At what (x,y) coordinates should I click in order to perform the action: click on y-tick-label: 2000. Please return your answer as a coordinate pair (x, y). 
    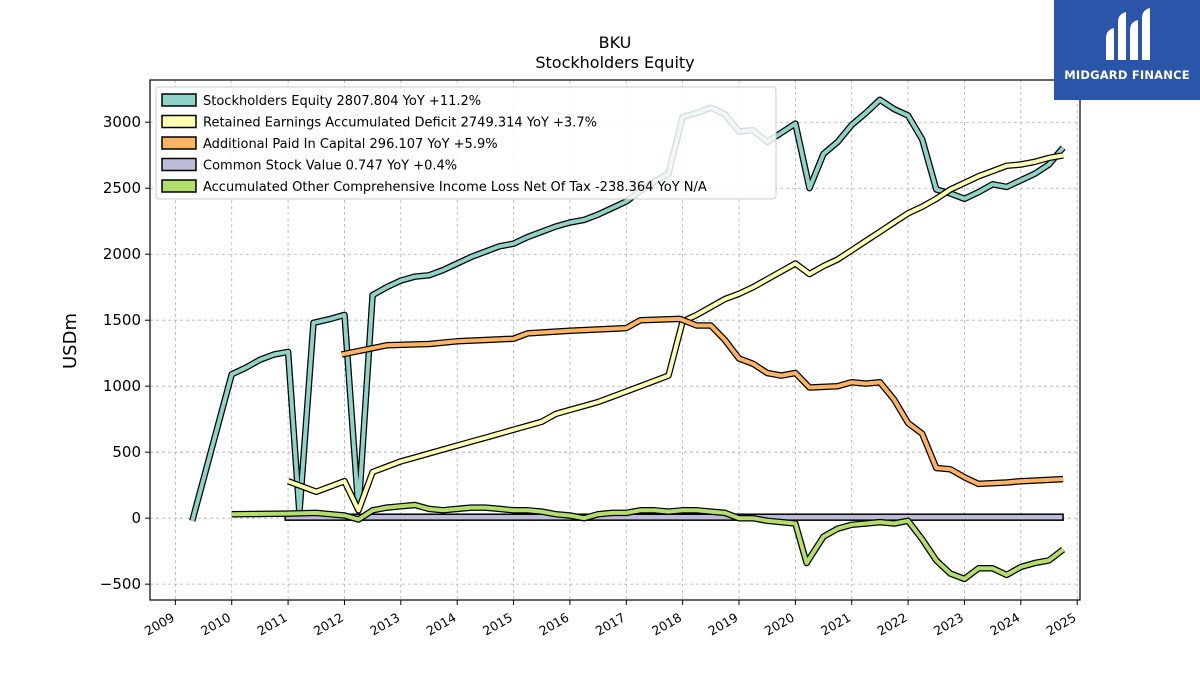
    Looking at the image, I should click on (122, 254).